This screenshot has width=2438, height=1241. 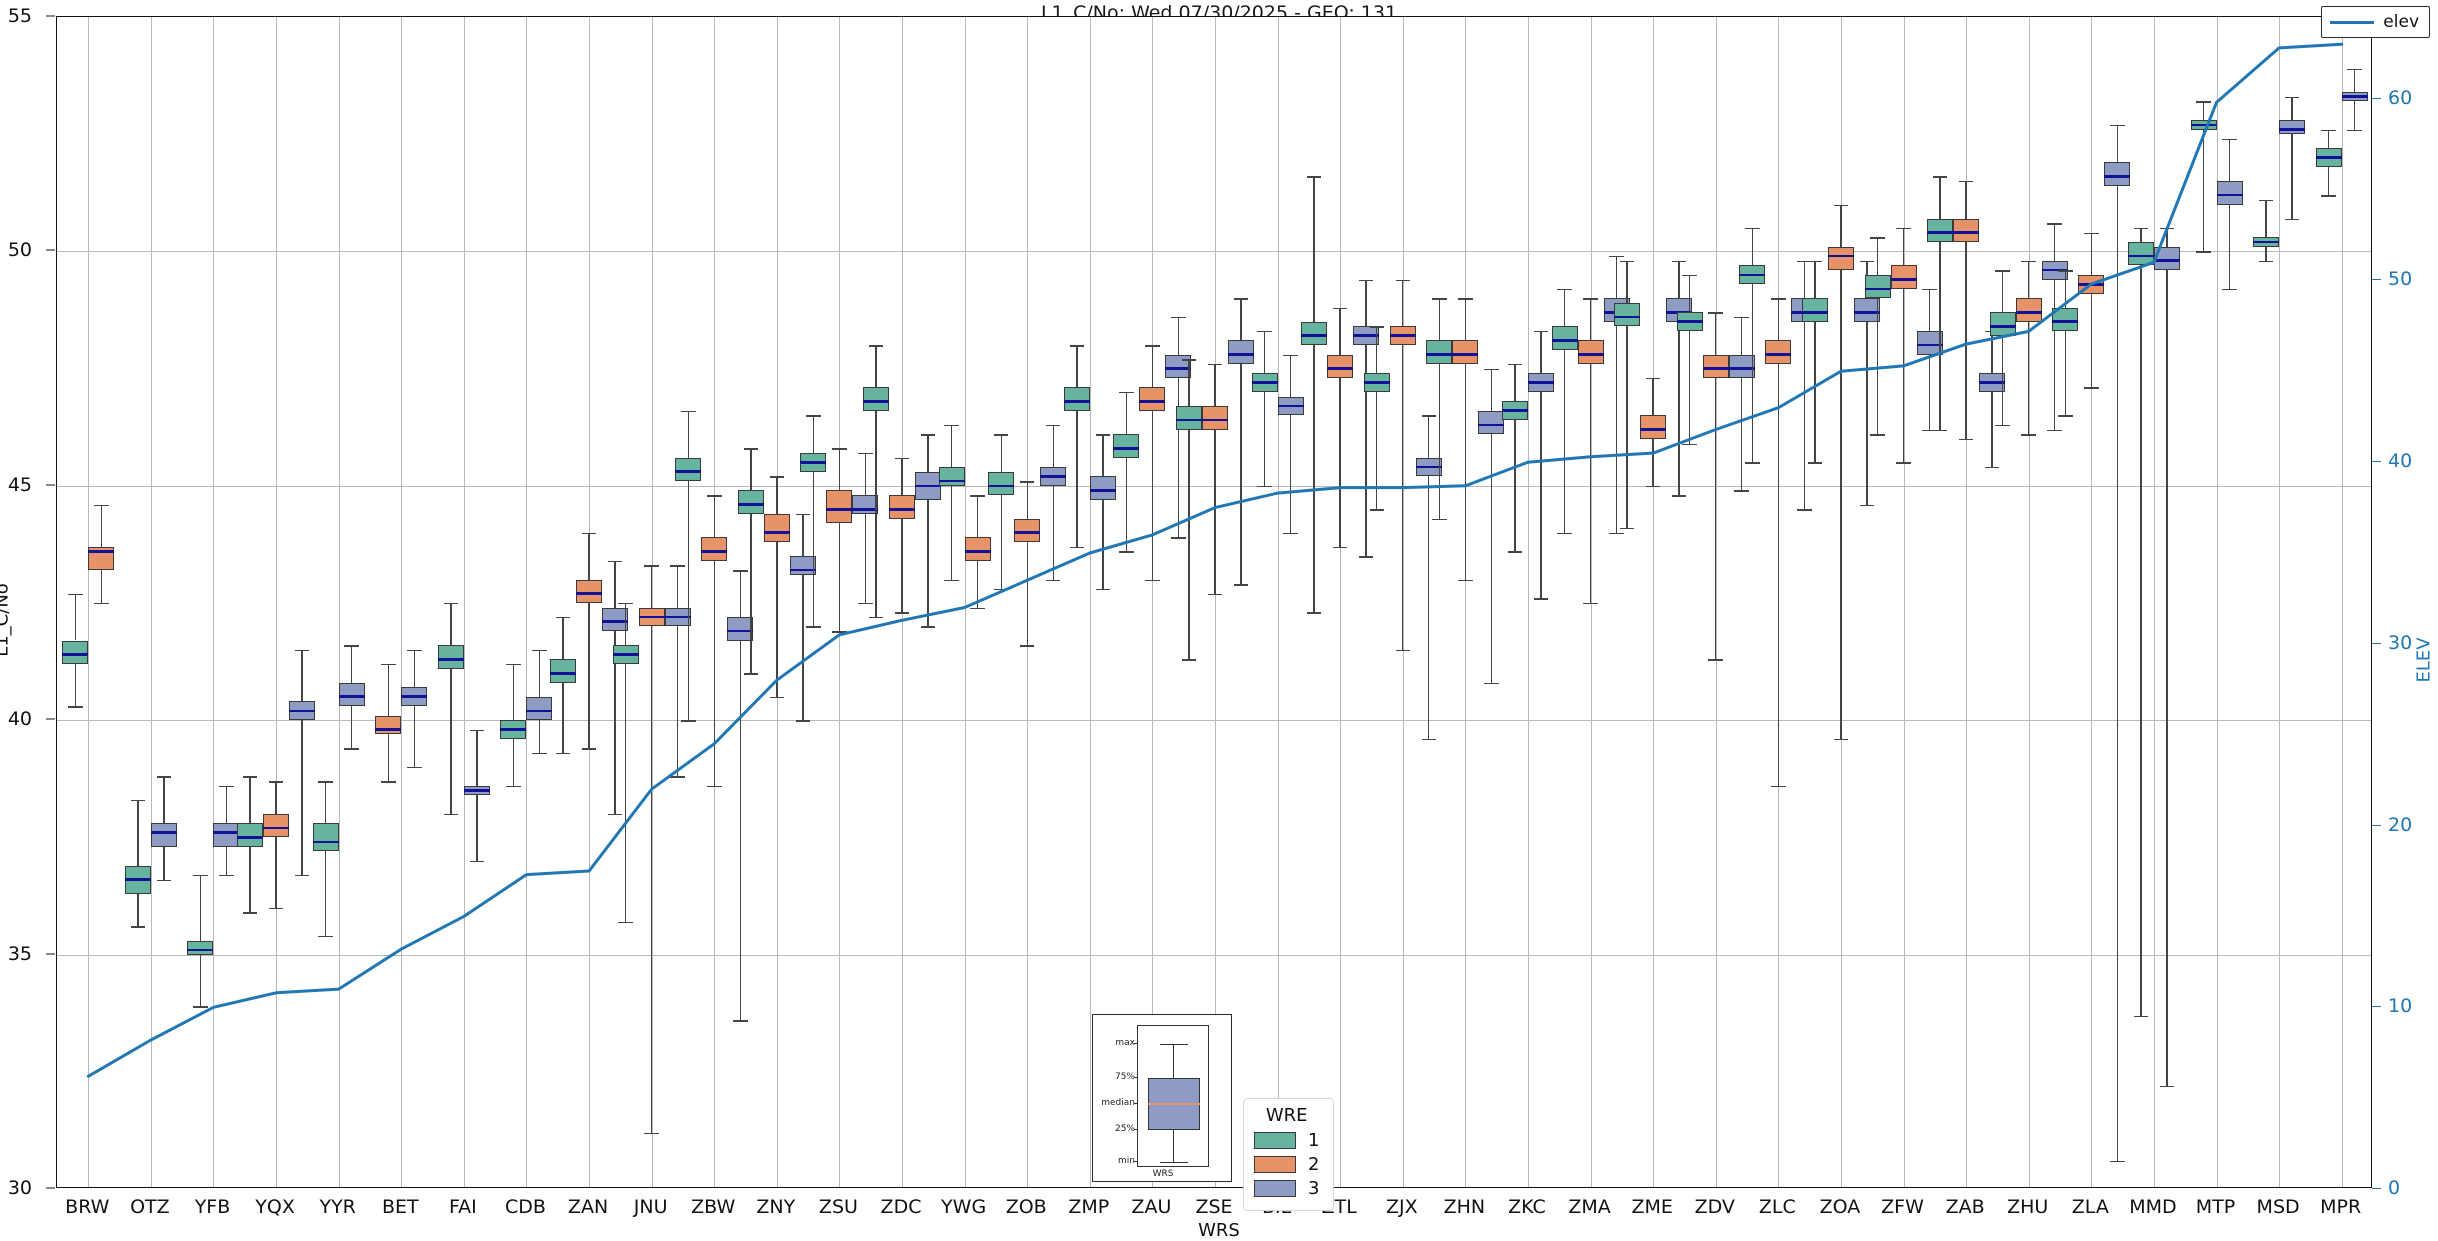 I want to click on wre-legend-item: 2, so click(x=1286, y=1164).